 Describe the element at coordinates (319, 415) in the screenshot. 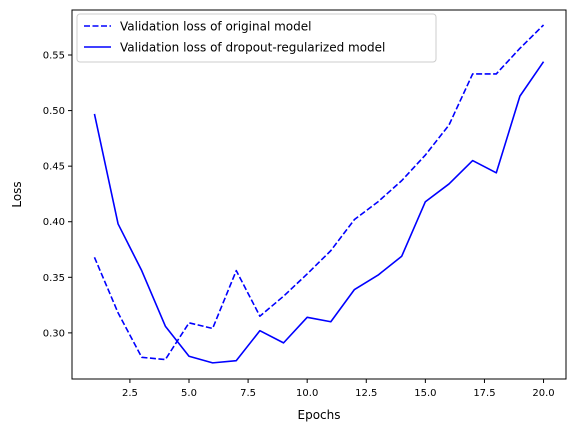

I see `x-axis-label: Epochs` at that location.